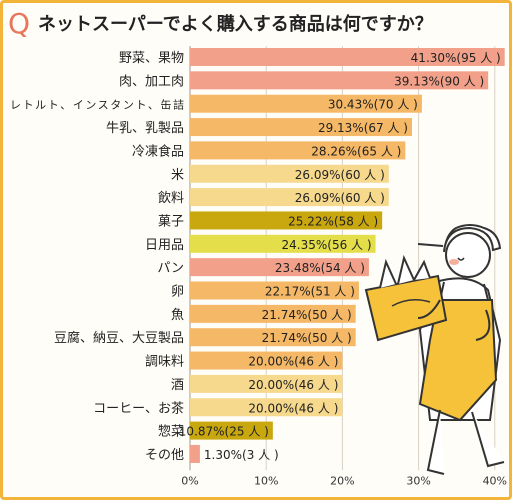  Describe the element at coordinates (171, 221) in the screenshot. I see `category-label: 菓子` at that location.